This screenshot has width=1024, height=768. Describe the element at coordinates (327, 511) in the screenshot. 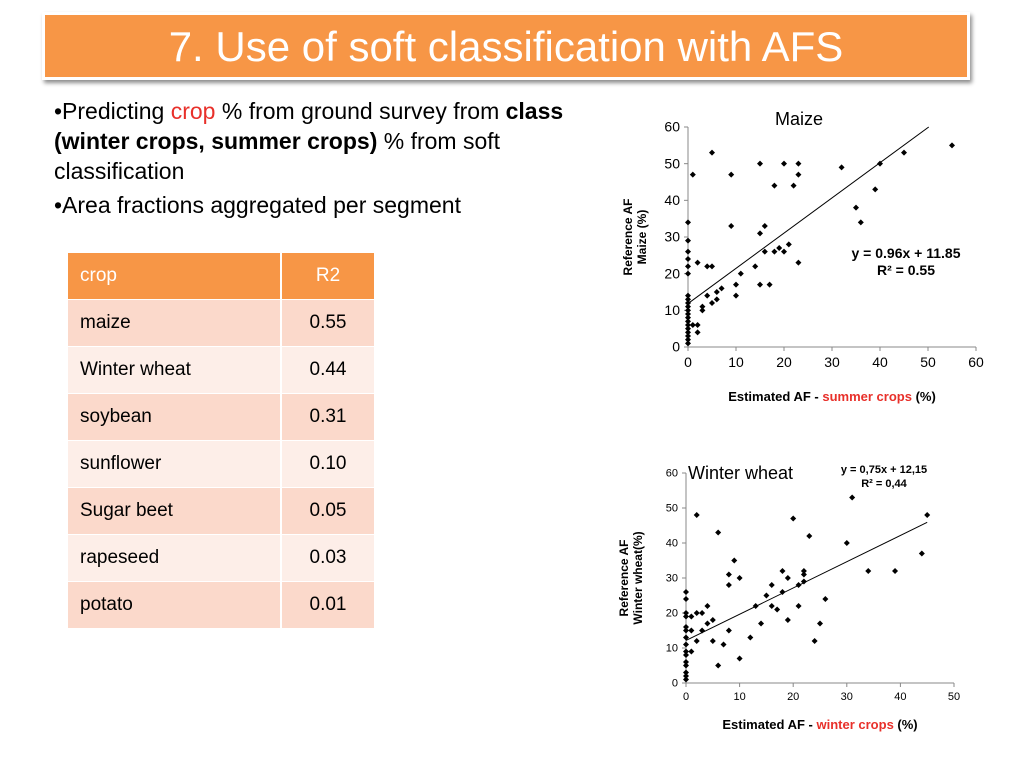

I see `table-cell-r2: 0.05` at that location.